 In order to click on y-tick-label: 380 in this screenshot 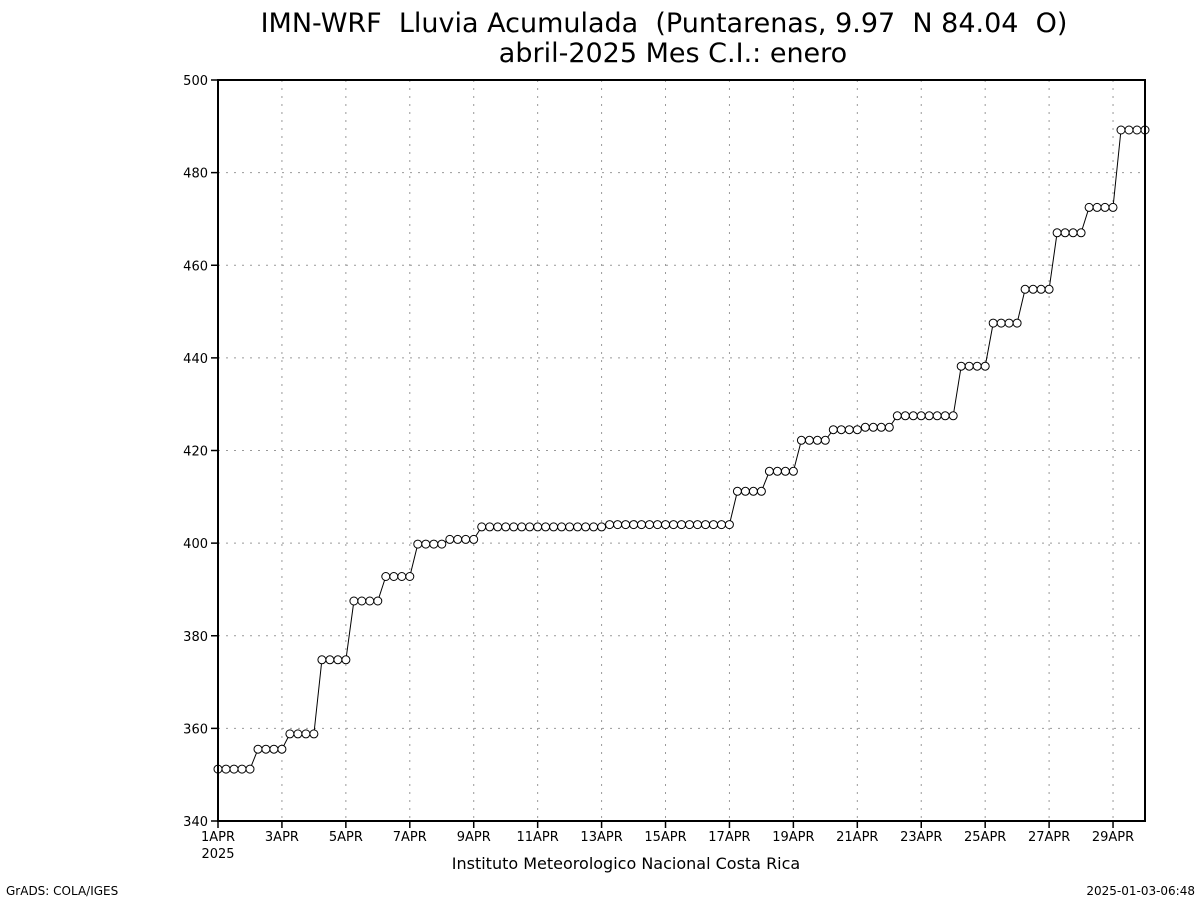, I will do `click(195, 637)`.